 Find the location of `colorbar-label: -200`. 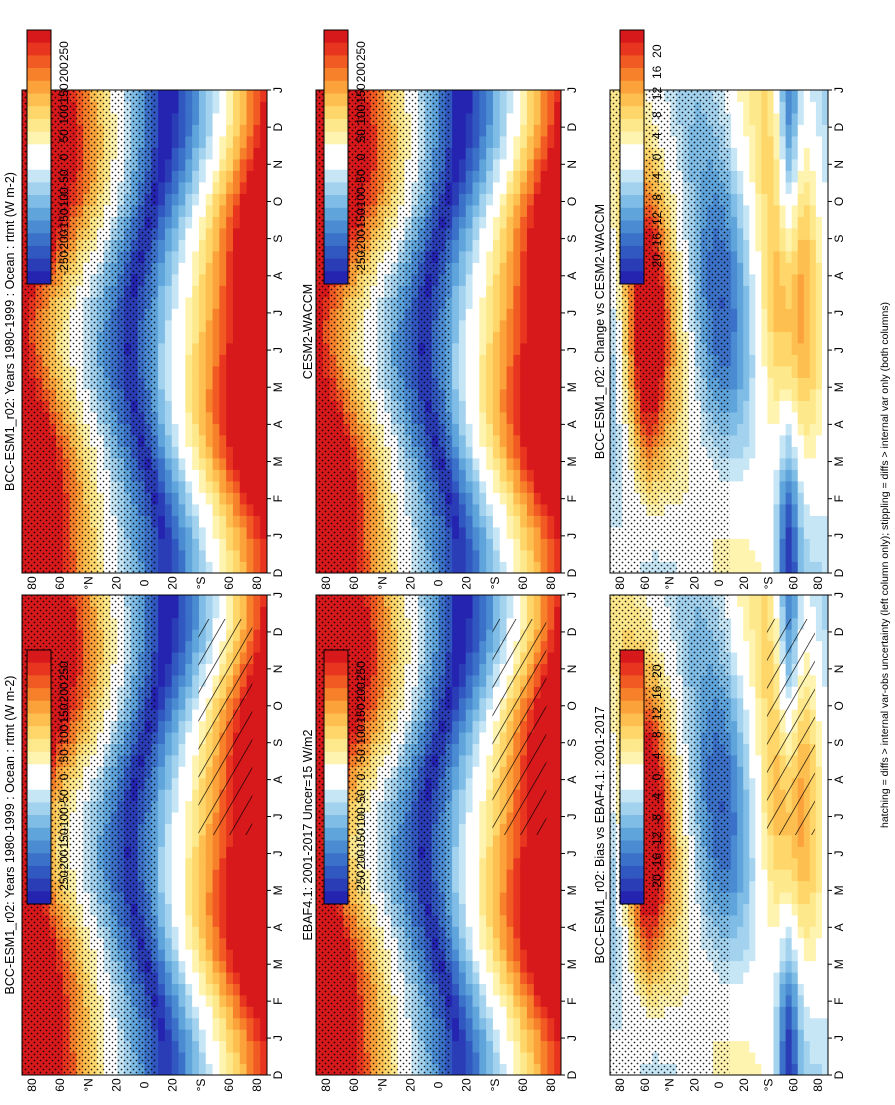

colorbar-label: -200 is located at coordinates (64, 241).